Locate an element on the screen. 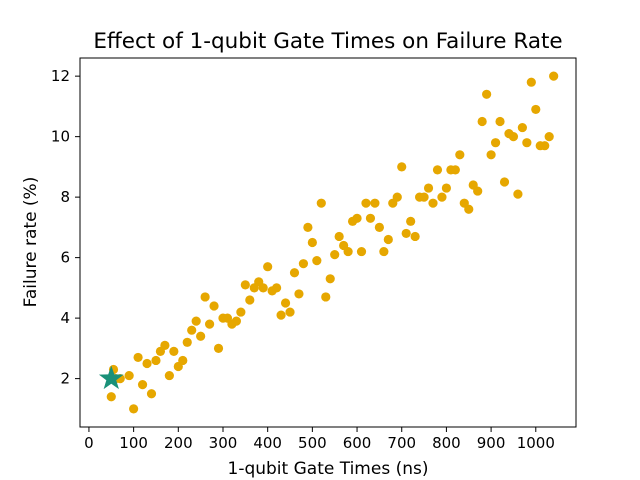 The height and width of the screenshot is (480, 640). y-tick-label: 8 is located at coordinates (65, 197).